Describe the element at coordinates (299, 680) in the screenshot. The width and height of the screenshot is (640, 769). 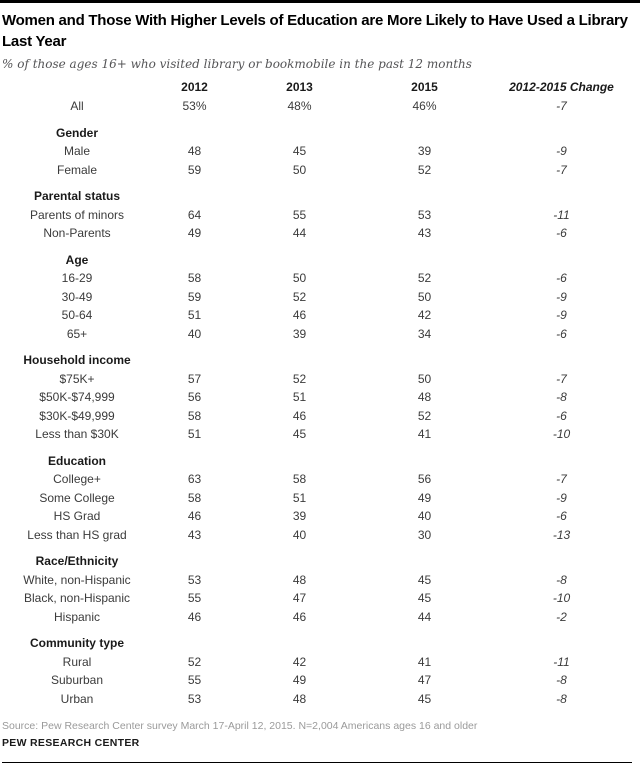
I see `cell-2013: 49` at that location.